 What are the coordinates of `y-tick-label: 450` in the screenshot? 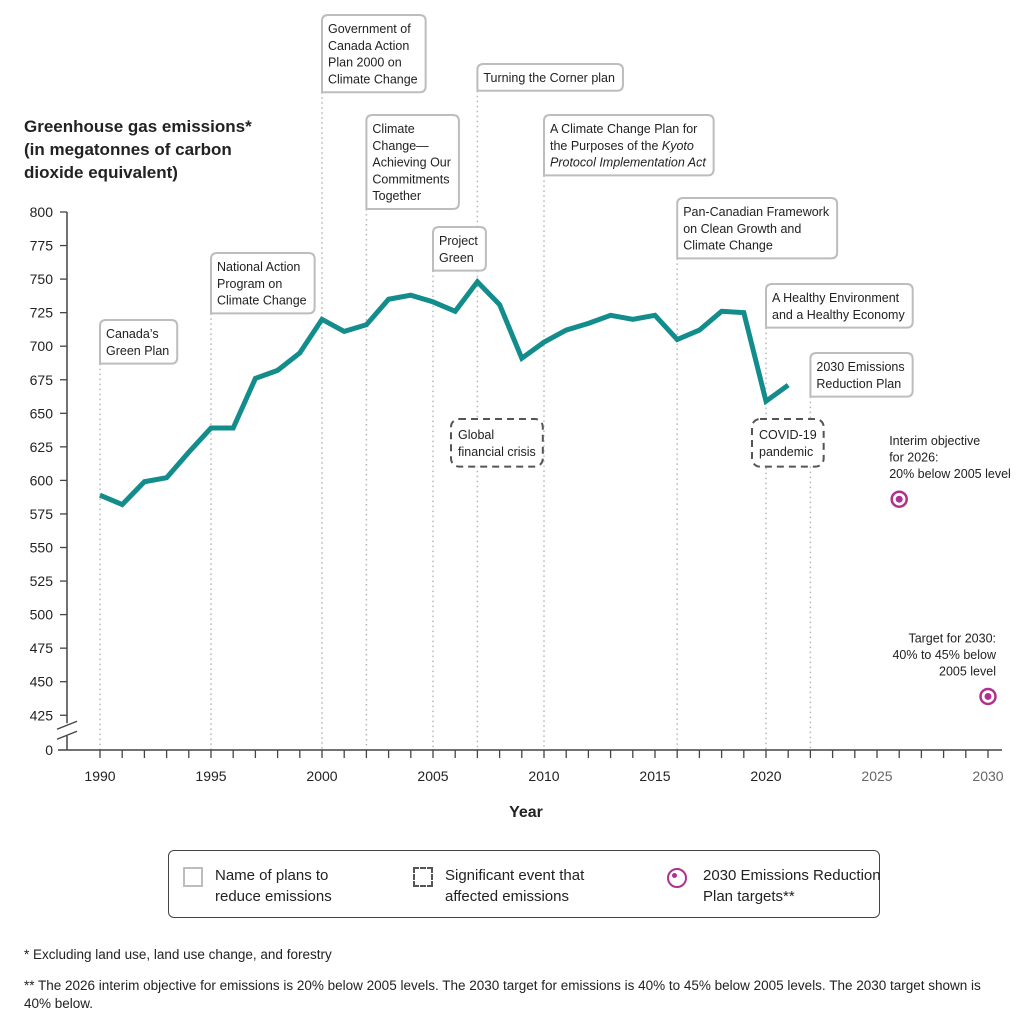 It's located at (42, 682).